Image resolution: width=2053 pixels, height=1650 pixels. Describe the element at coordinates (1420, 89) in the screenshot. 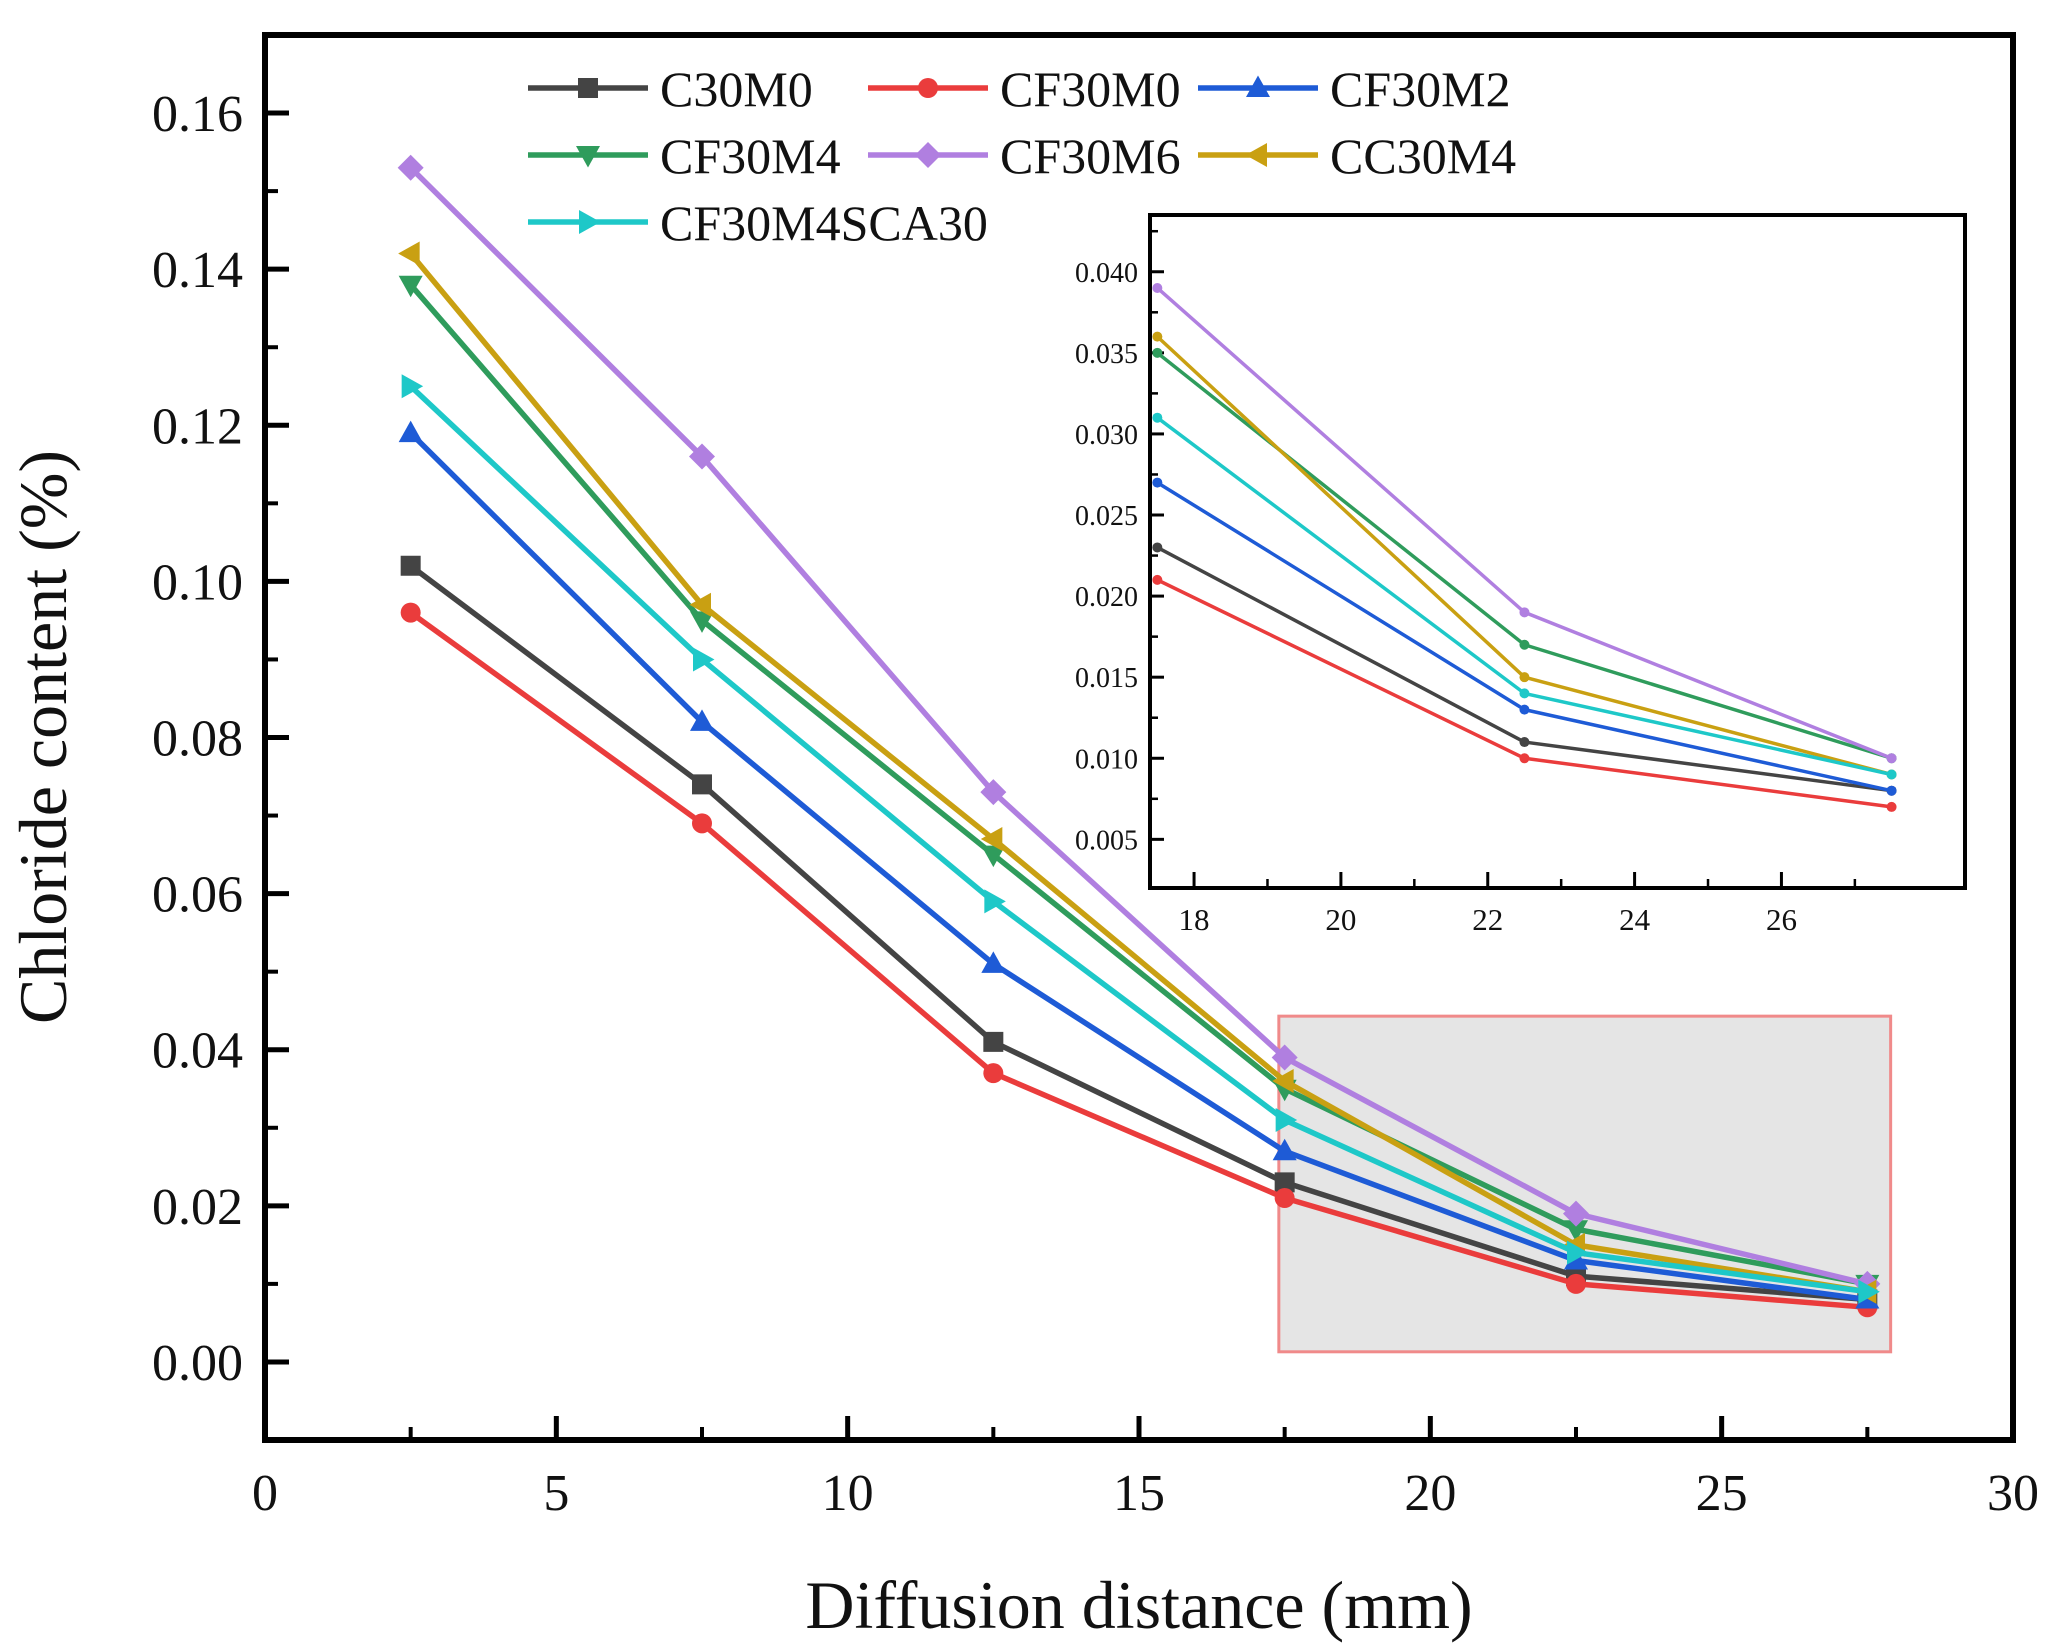

I see `legend-label: CF30M2` at that location.